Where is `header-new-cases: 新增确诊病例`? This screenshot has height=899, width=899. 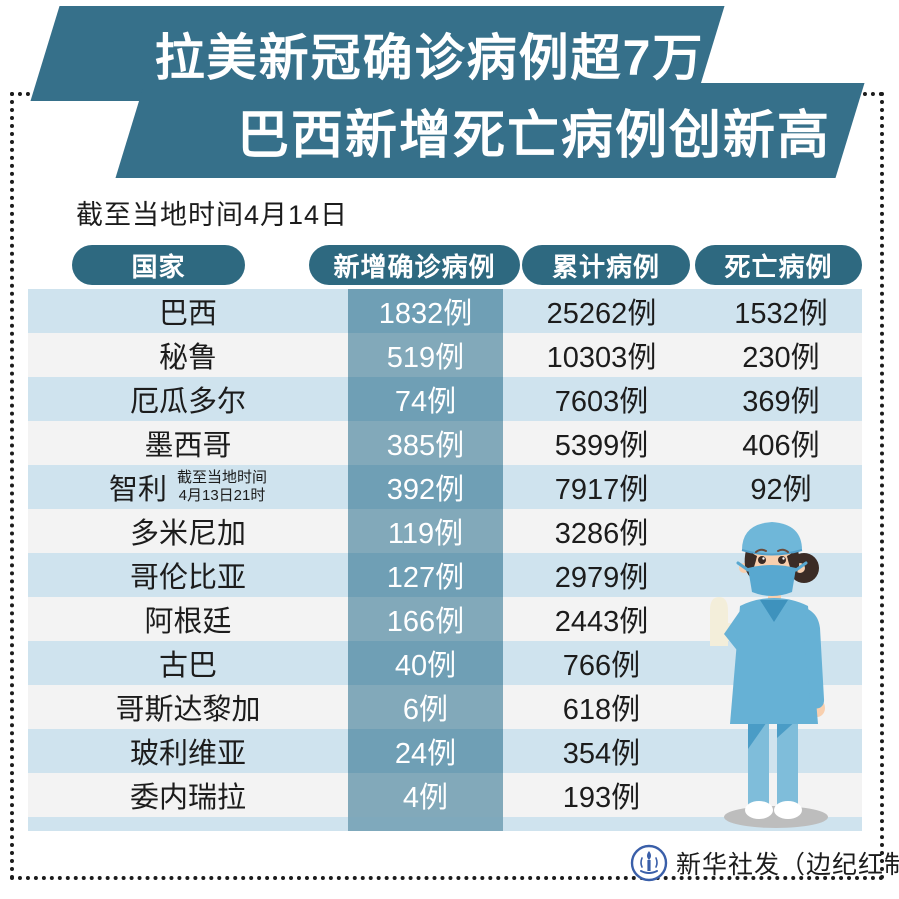
header-new-cases: 新增确诊病例 is located at coordinates (414, 265).